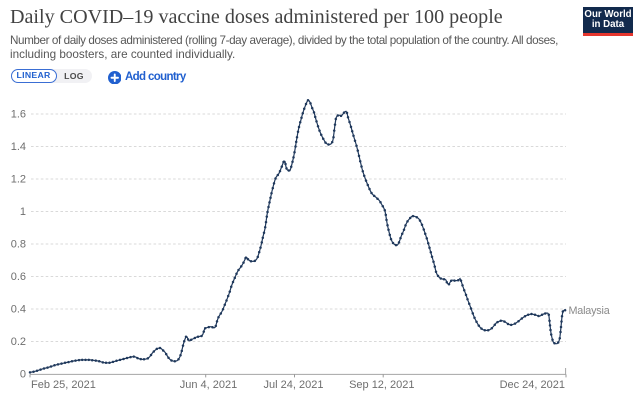 The height and width of the screenshot is (404, 639). Describe the element at coordinates (209, 385) in the screenshot. I see `svg-text: Jun 4, 2021` at that location.